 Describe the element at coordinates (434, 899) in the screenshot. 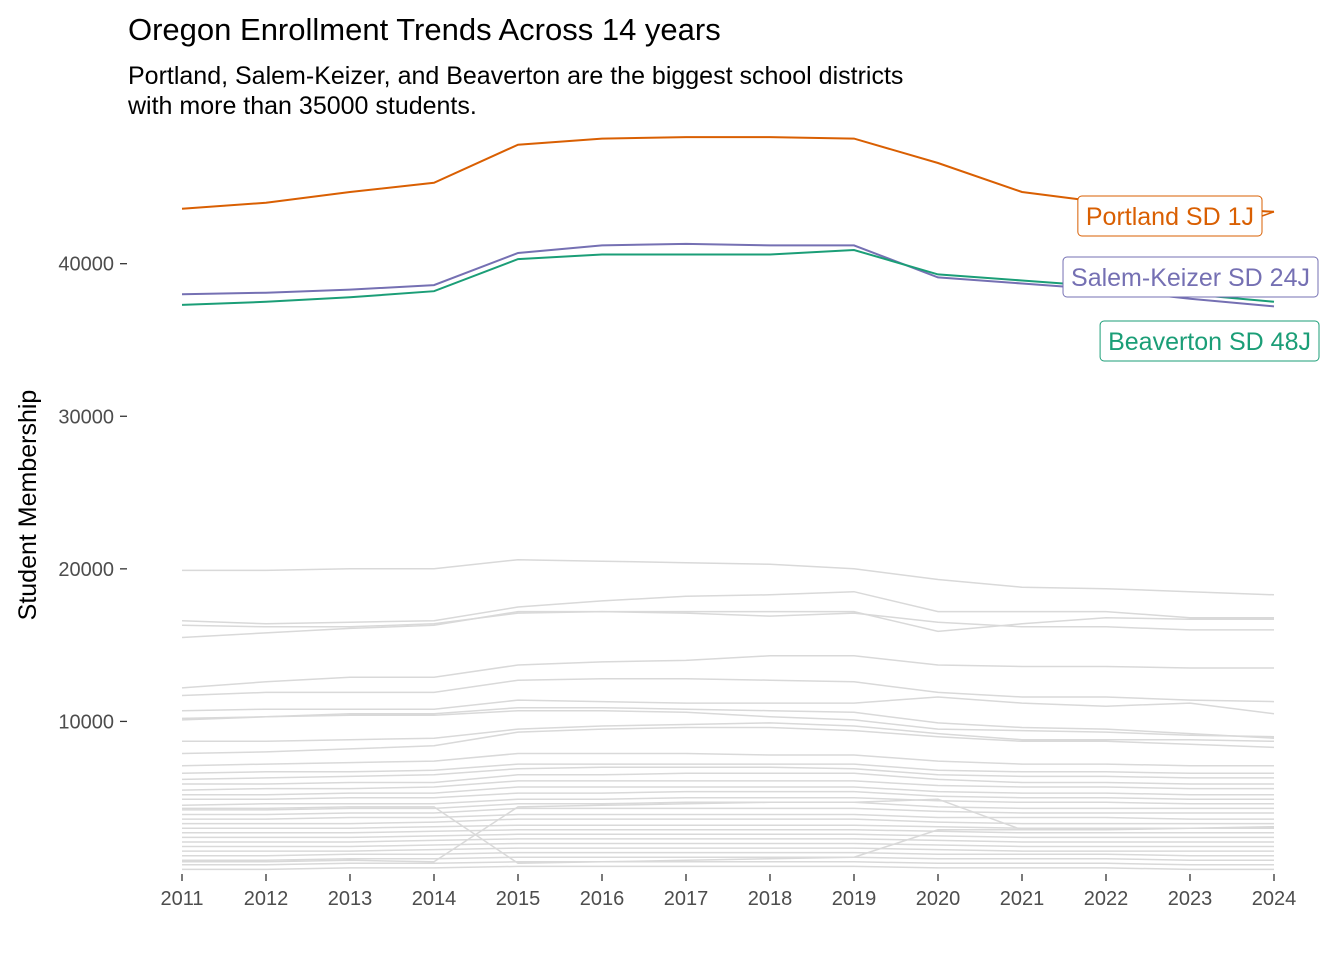

I see `x-tick-label: 2014` at that location.